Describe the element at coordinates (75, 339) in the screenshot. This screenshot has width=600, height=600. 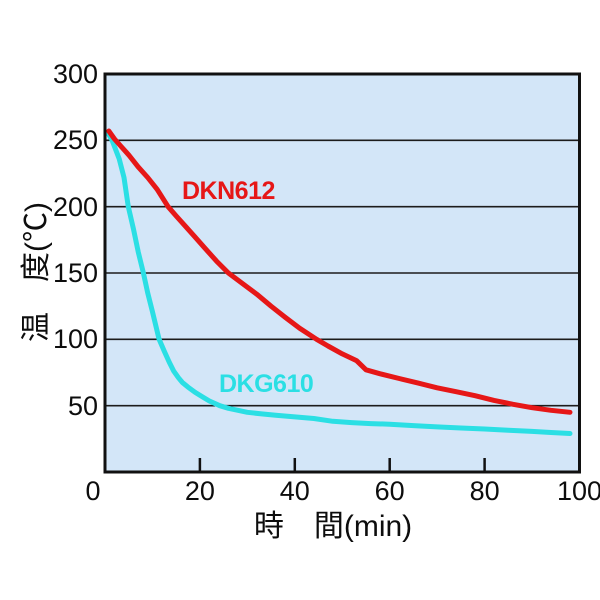
I see `y-tick-label-100: 100` at that location.